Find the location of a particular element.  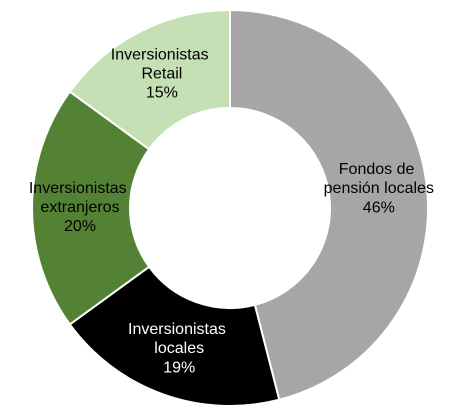

slice-category-label: Inversionistas locales is located at coordinates (179, 339).